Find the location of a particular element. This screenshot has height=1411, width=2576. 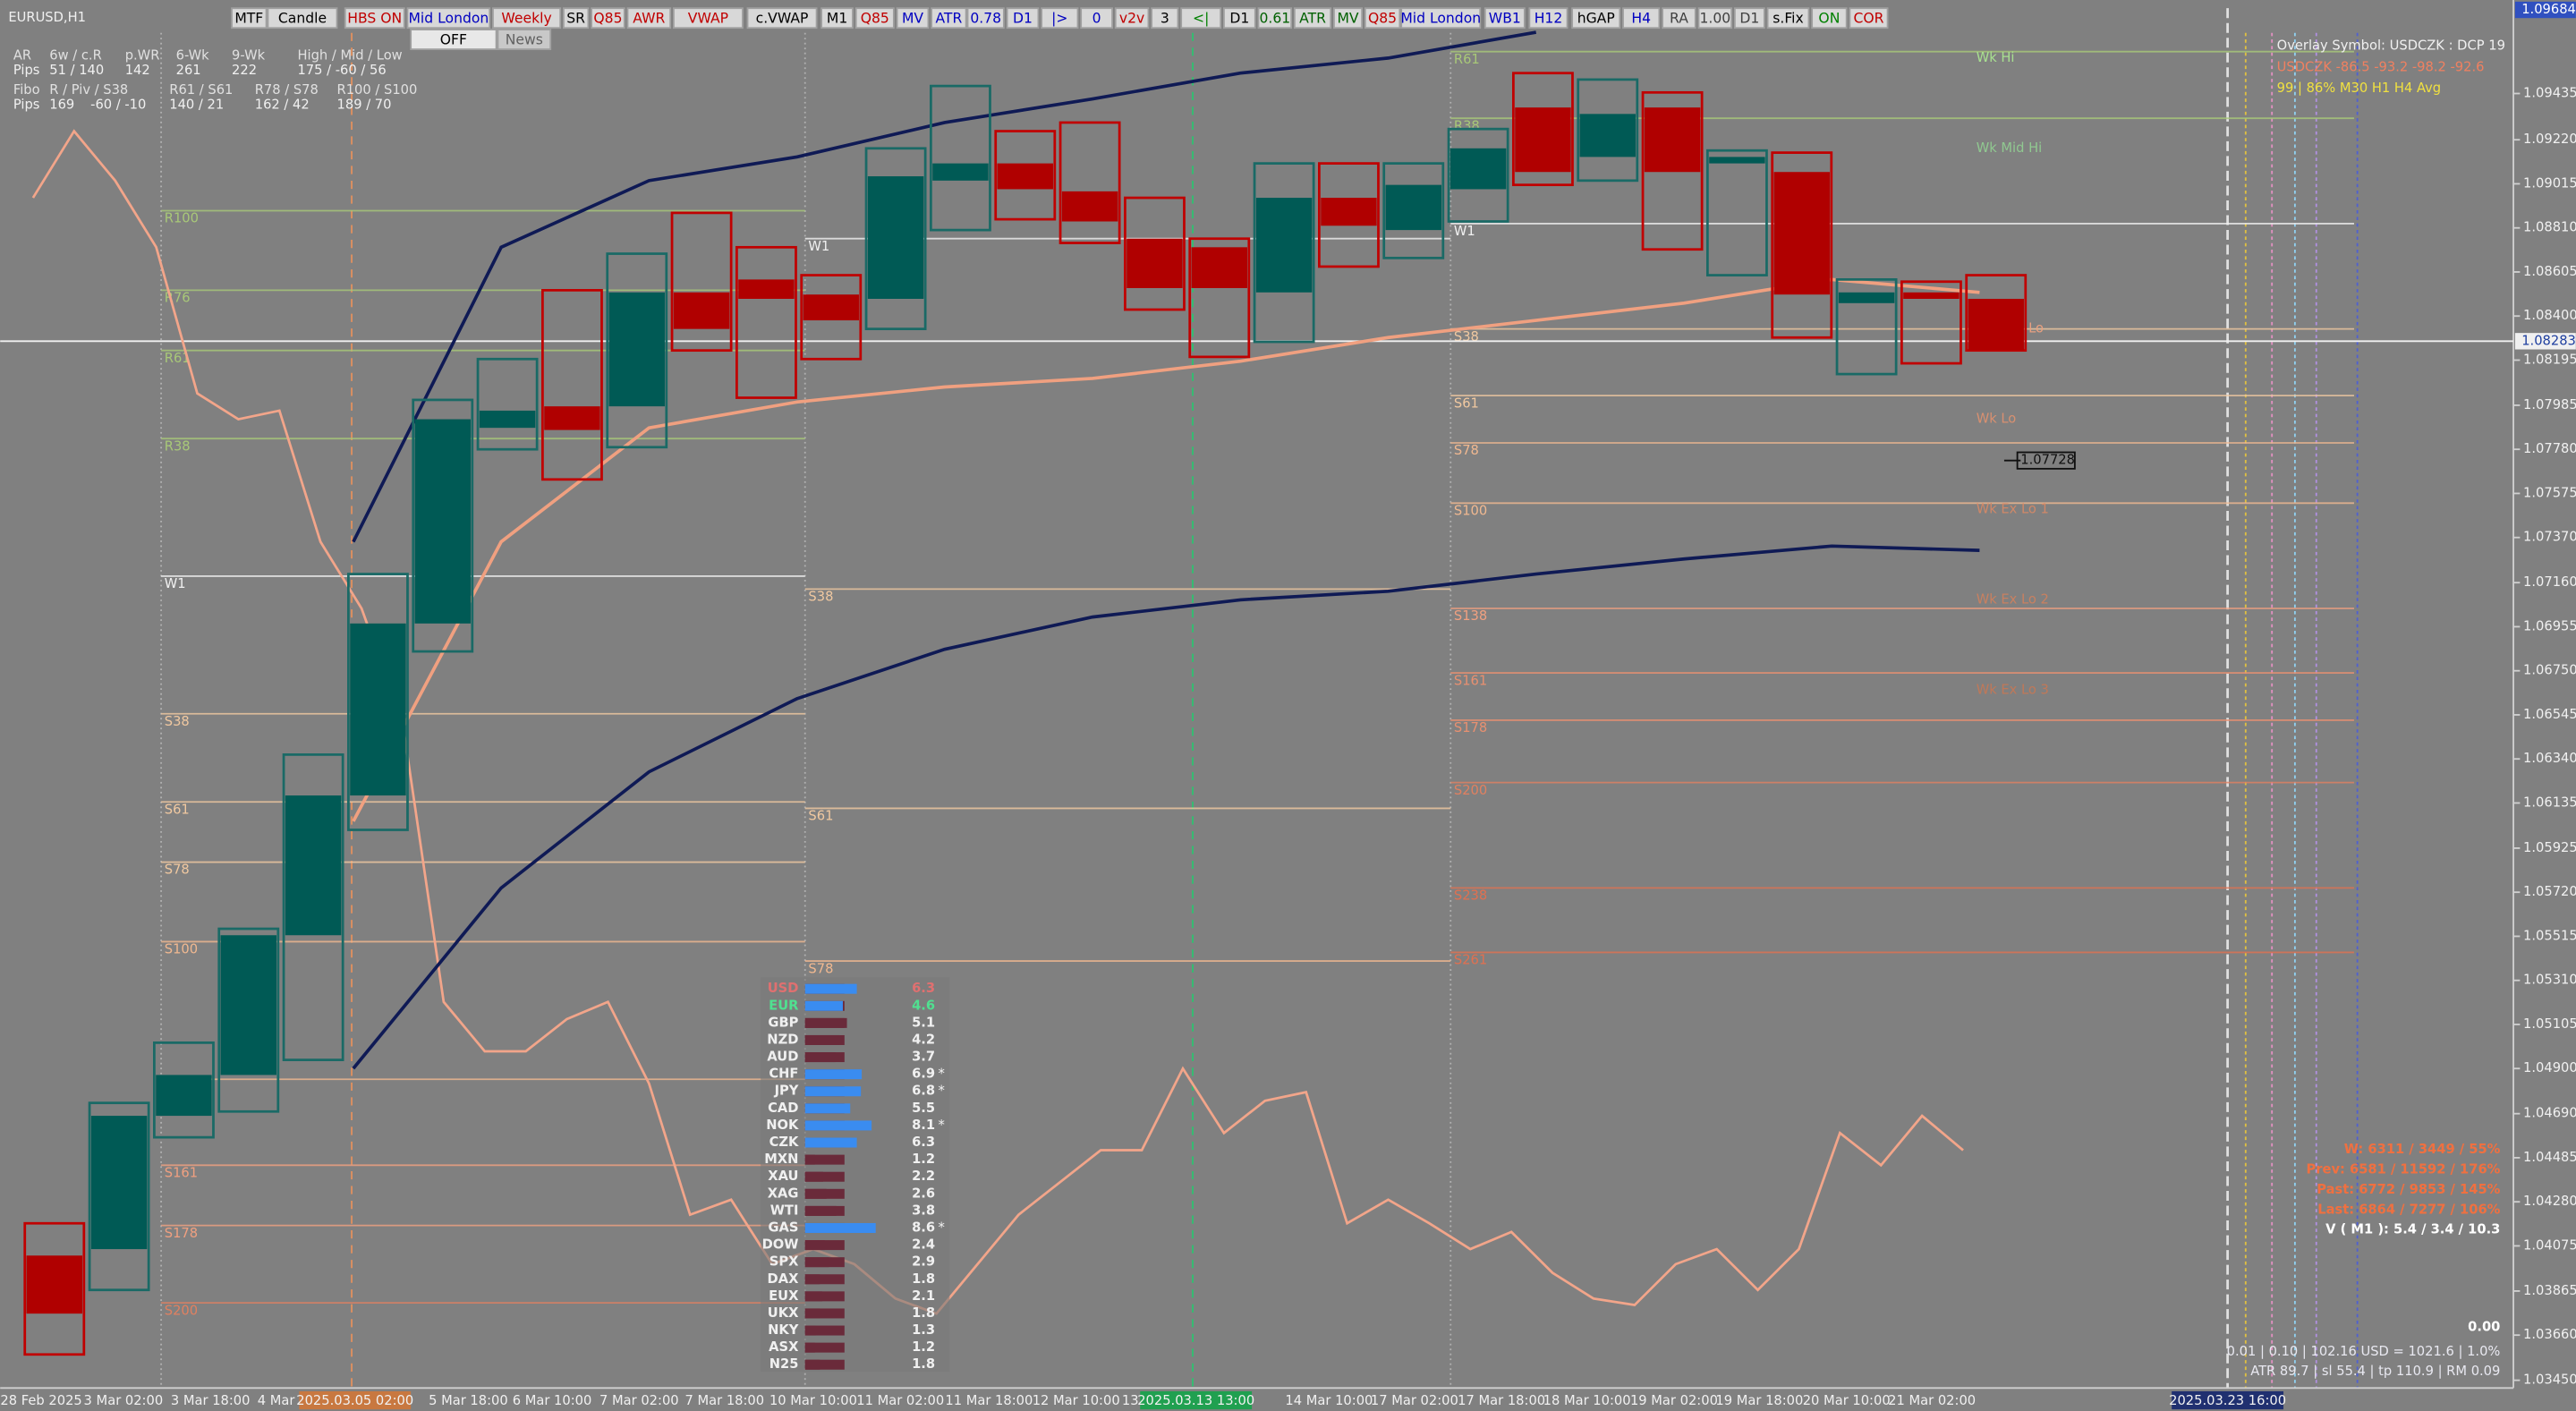

toolbar-button-label: 0.78 is located at coordinates (985, 19).